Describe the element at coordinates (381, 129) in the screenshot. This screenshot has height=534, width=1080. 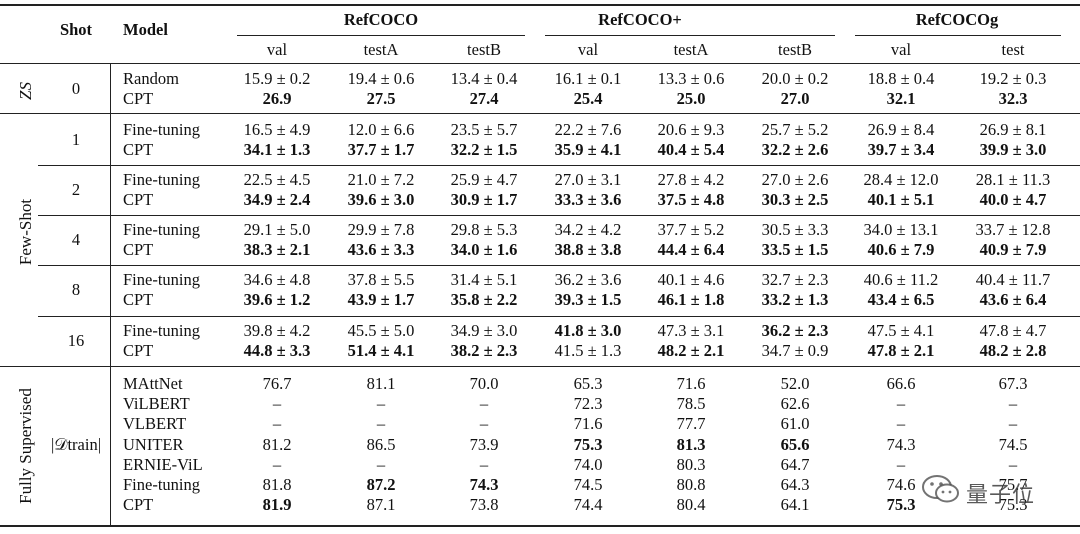
I see `table-cell: 12.0 ± 6.6` at that location.